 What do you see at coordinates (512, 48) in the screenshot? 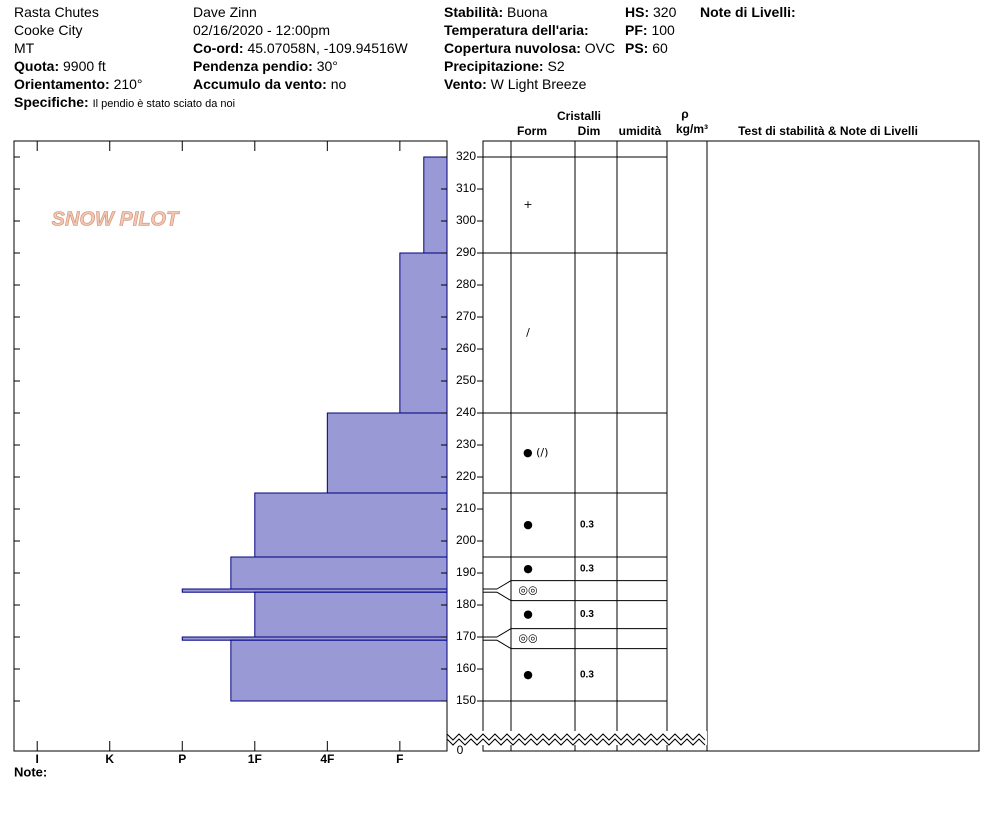
I see `field-label: Copertura nuvolosa:` at bounding box center [512, 48].